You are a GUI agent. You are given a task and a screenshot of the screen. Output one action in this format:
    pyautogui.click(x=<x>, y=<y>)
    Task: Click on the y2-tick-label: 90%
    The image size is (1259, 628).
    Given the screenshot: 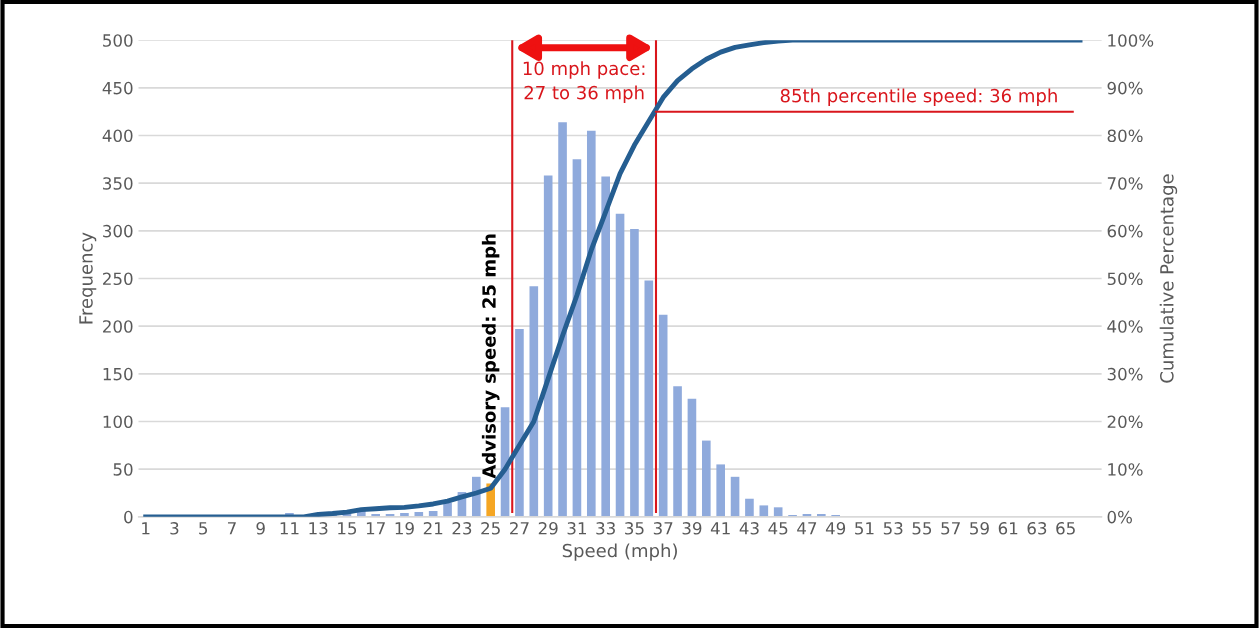 What is the action you would take?
    pyautogui.click(x=1125, y=88)
    